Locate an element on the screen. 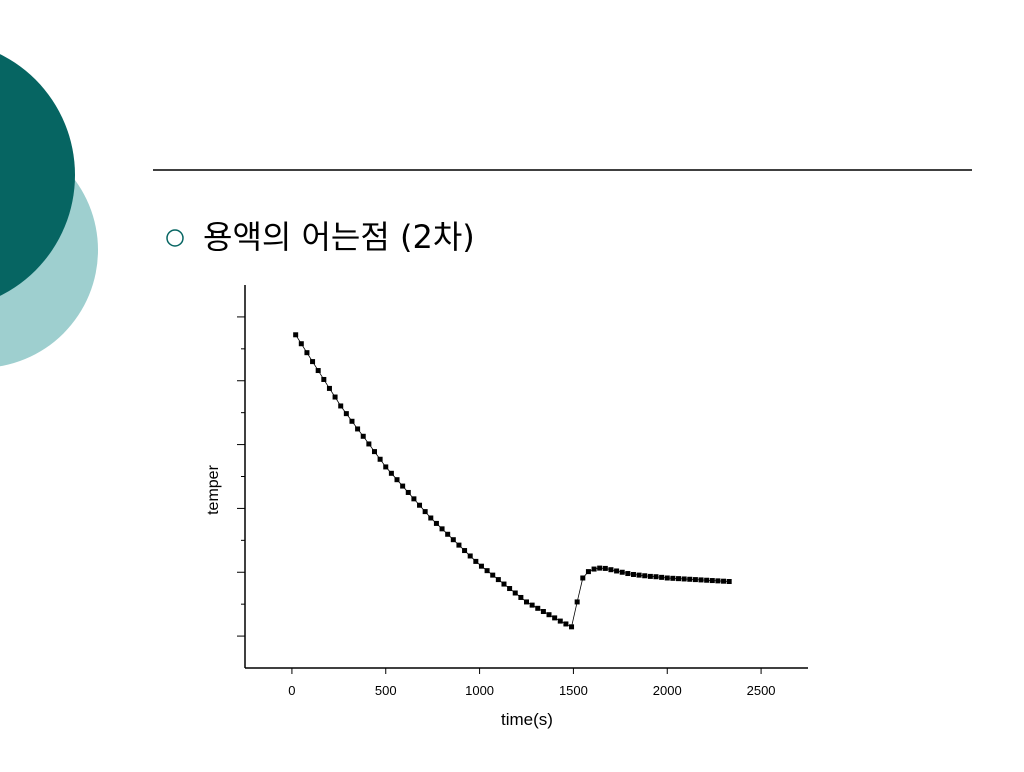 The width and height of the screenshot is (1024, 772). x-tick-label: 2500 is located at coordinates (761, 690).